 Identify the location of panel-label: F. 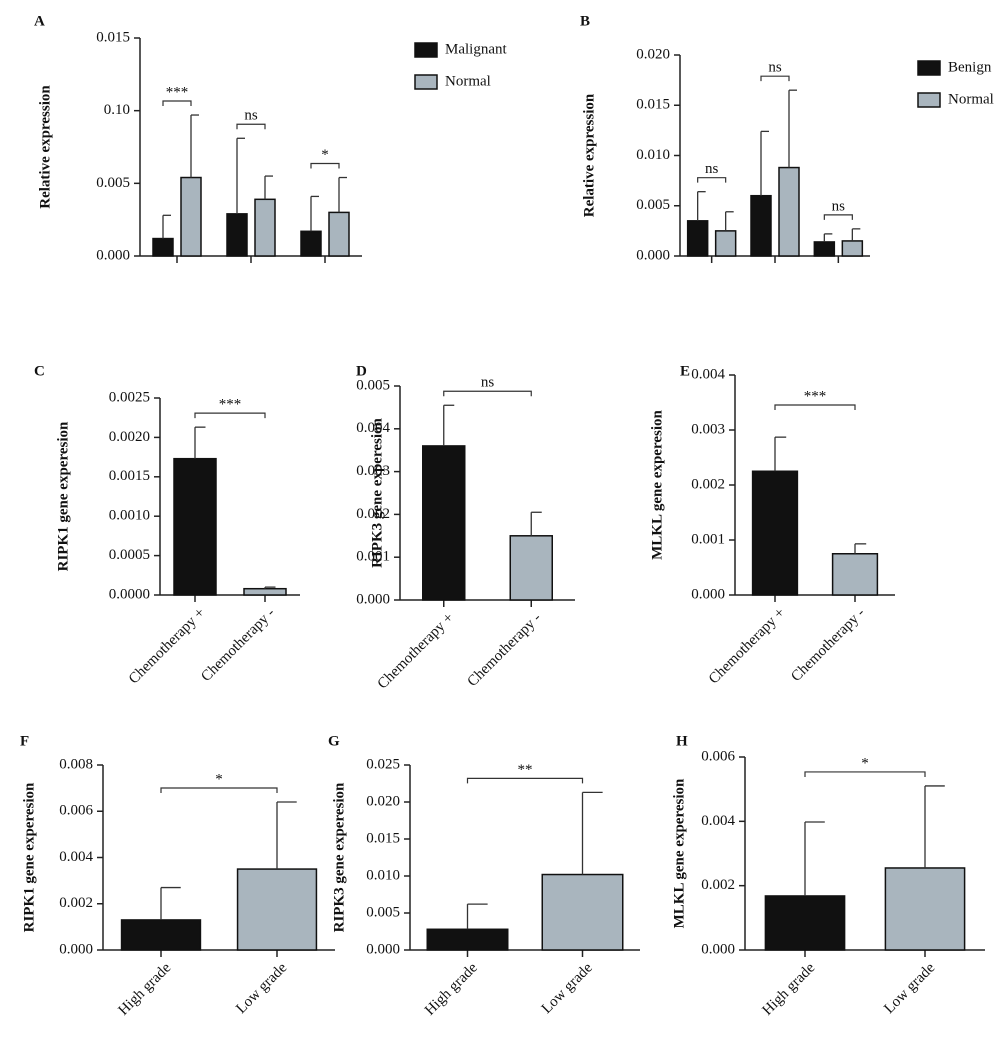
(24, 741).